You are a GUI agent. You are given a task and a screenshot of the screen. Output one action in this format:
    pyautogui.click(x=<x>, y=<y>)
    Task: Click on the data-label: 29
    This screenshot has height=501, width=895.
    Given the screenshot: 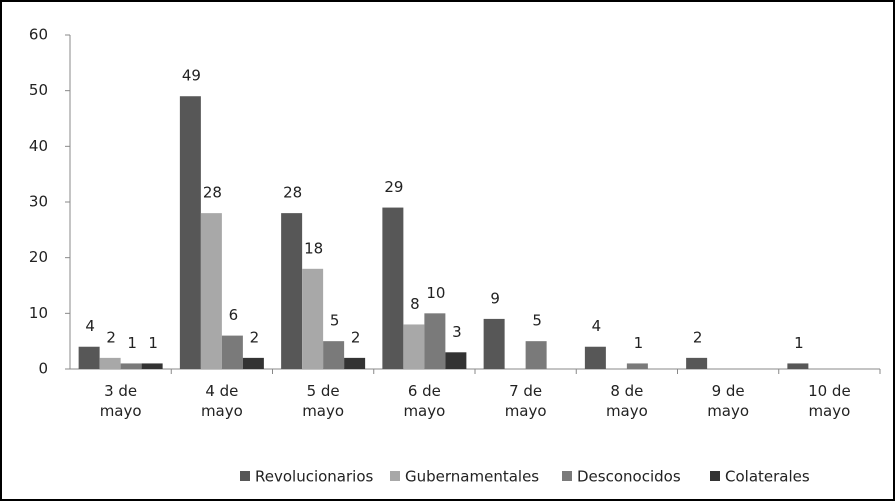 What is the action you would take?
    pyautogui.click(x=393, y=187)
    